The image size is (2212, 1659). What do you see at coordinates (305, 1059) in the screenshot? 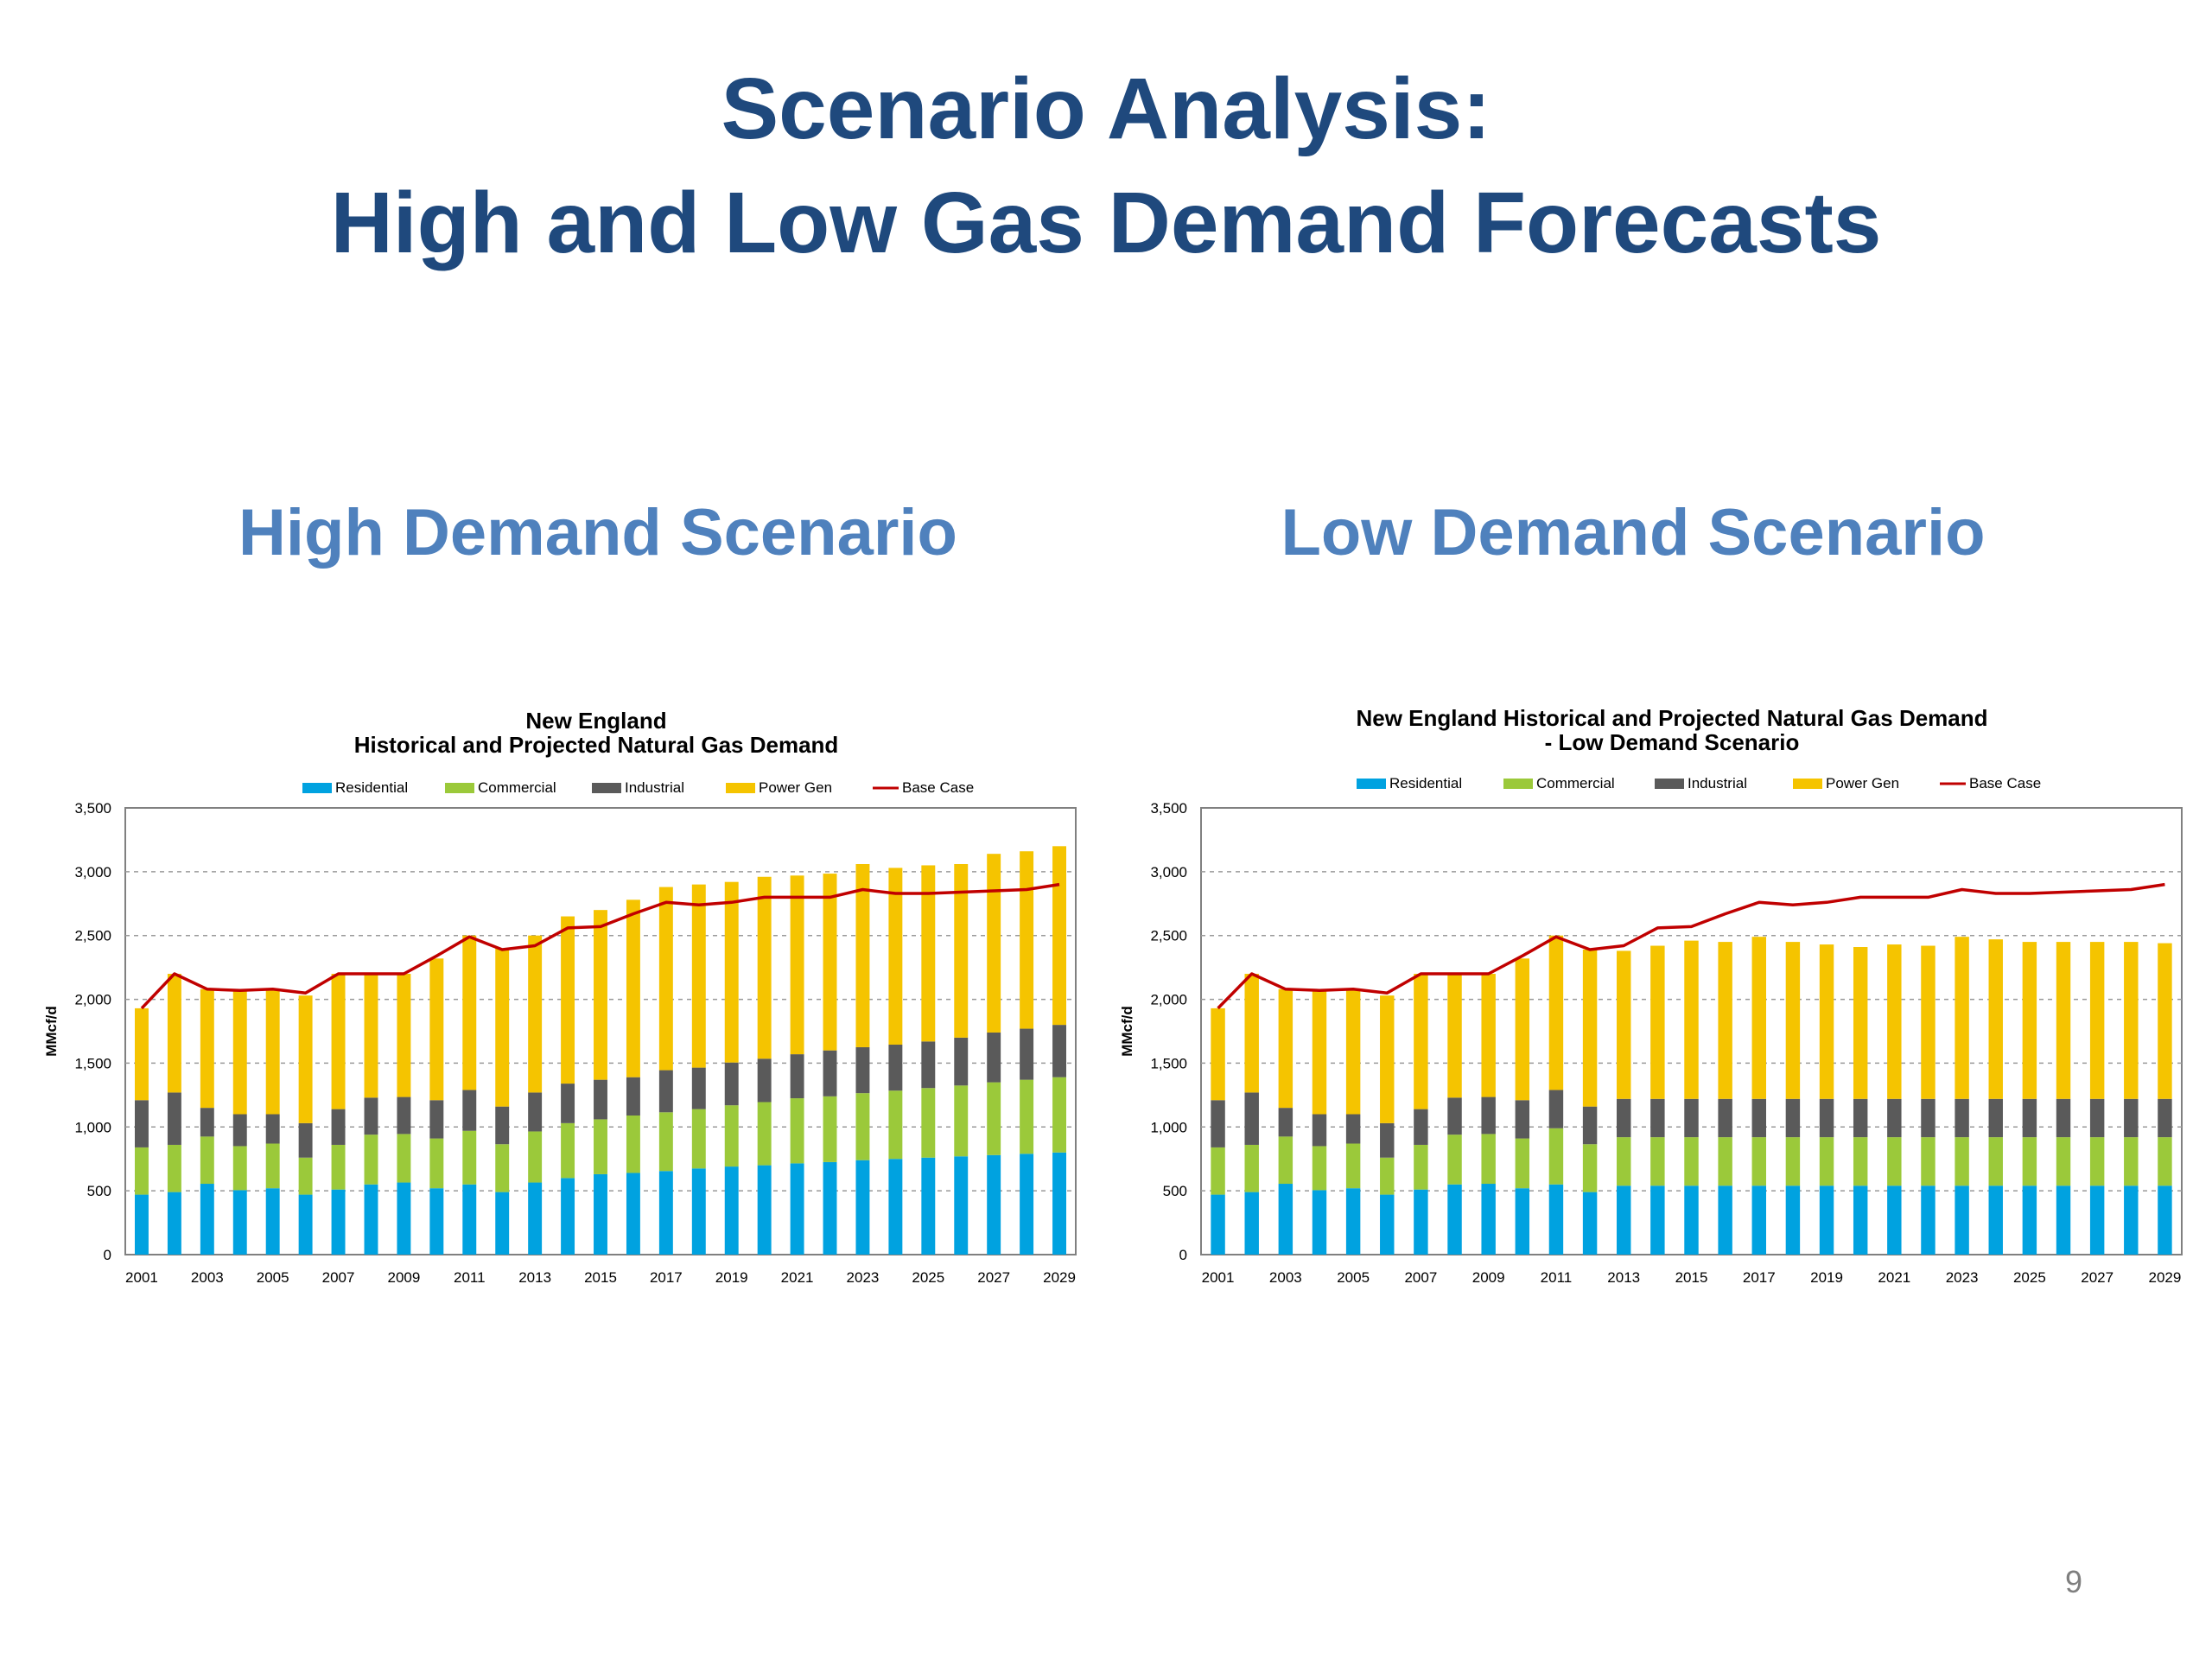
I see `bar-power-gen-2006` at bounding box center [305, 1059].